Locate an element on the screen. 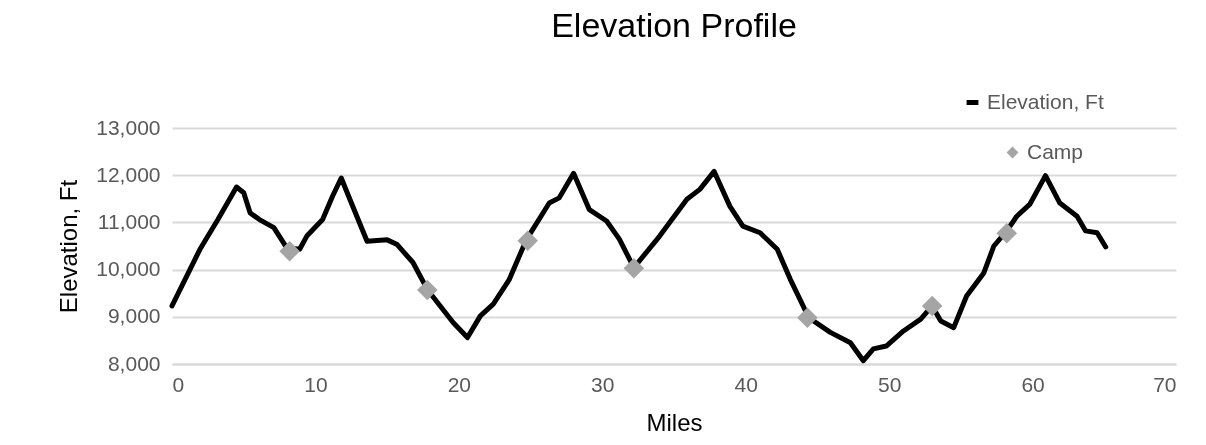 The width and height of the screenshot is (1206, 445). x-tick-label: 10 is located at coordinates (316, 384).